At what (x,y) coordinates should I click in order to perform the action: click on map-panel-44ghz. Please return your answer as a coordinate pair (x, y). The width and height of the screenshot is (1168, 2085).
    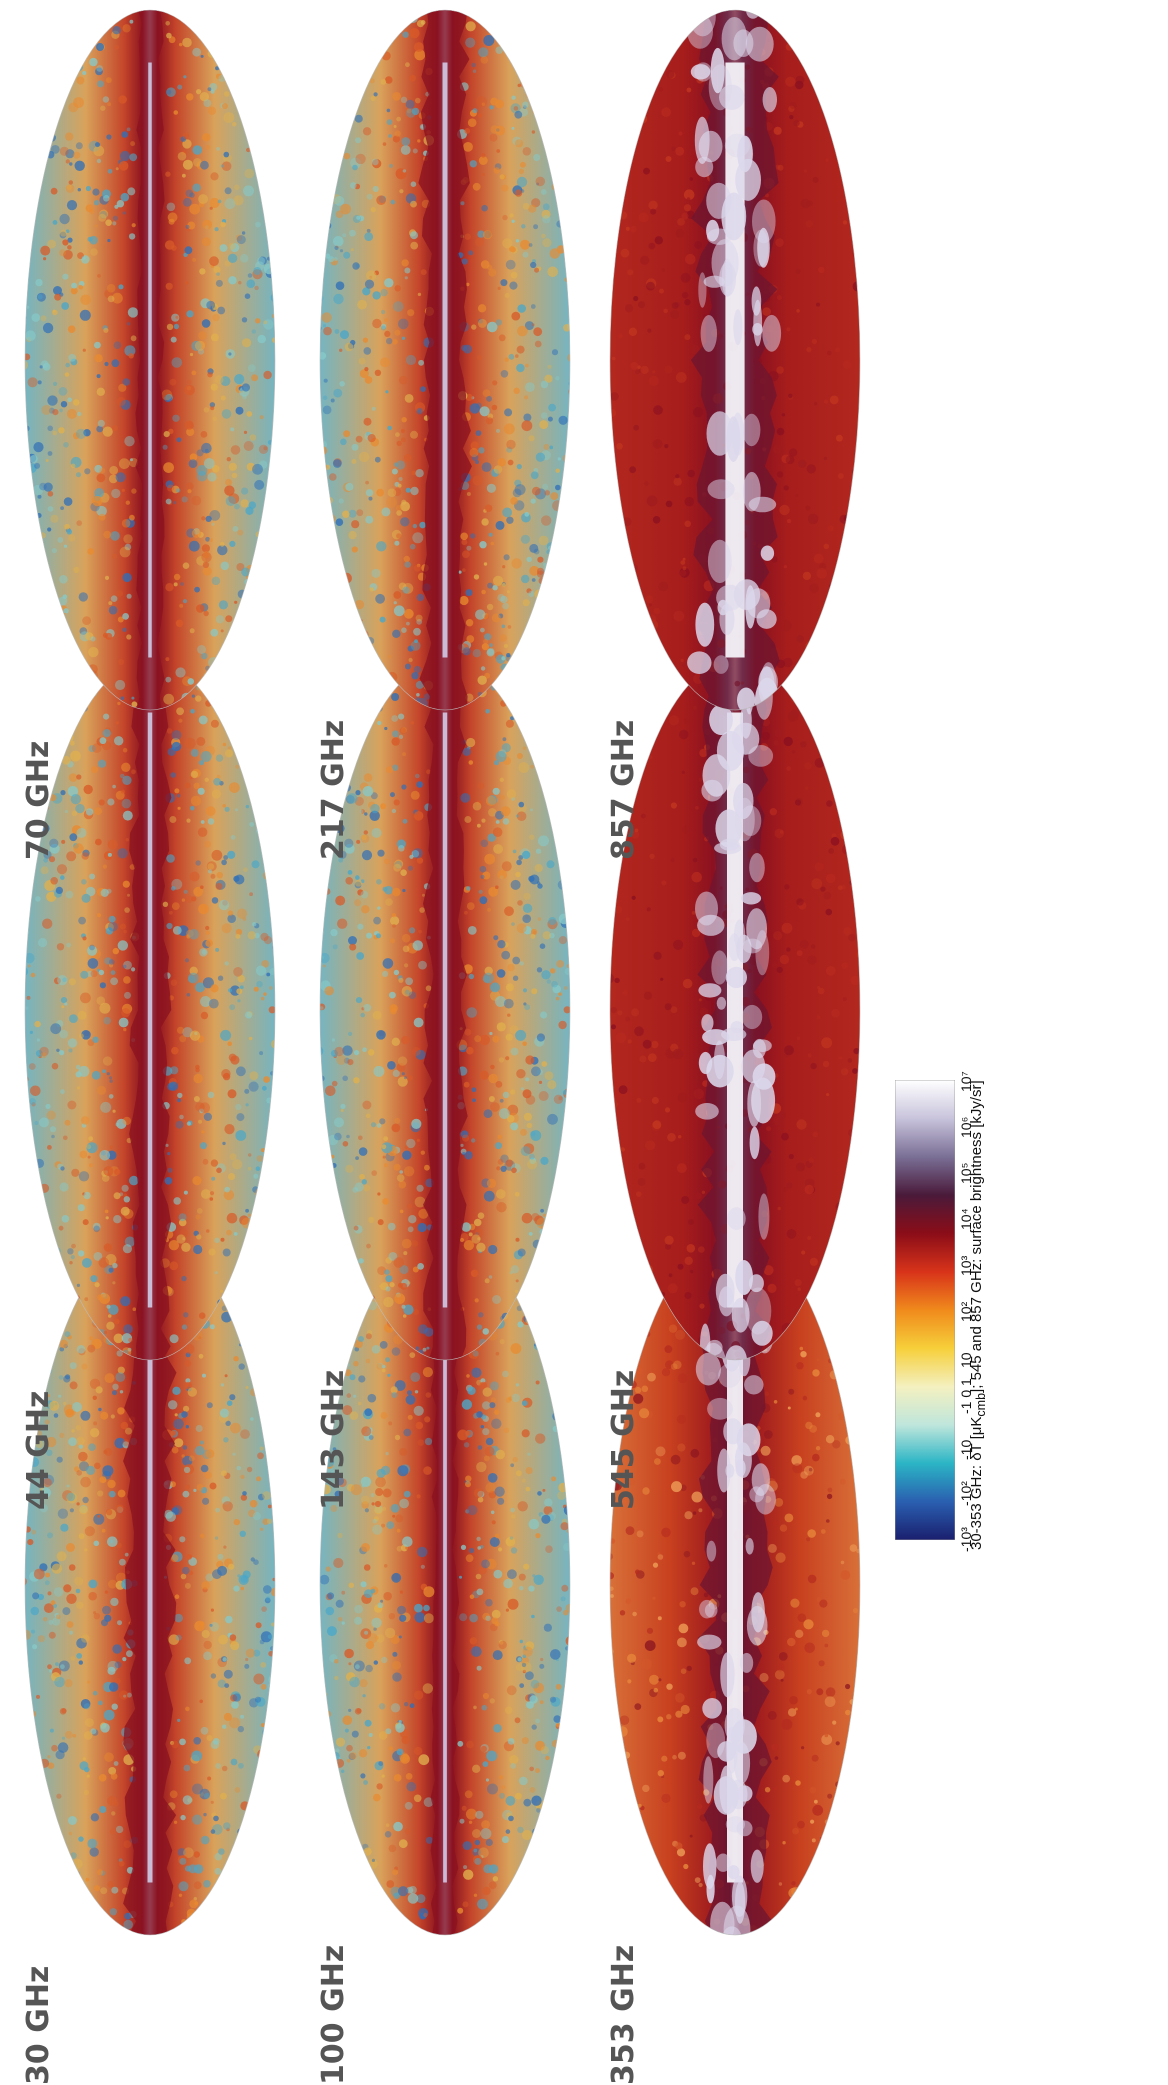
    Looking at the image, I should click on (150, 1010).